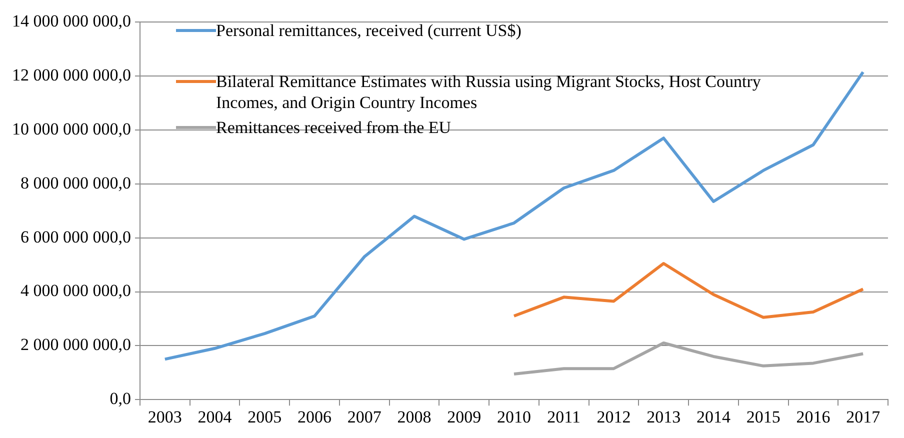 The image size is (904, 438). Describe the element at coordinates (334, 127) in the screenshot. I see `legend-label: Remittances received from the EU` at that location.